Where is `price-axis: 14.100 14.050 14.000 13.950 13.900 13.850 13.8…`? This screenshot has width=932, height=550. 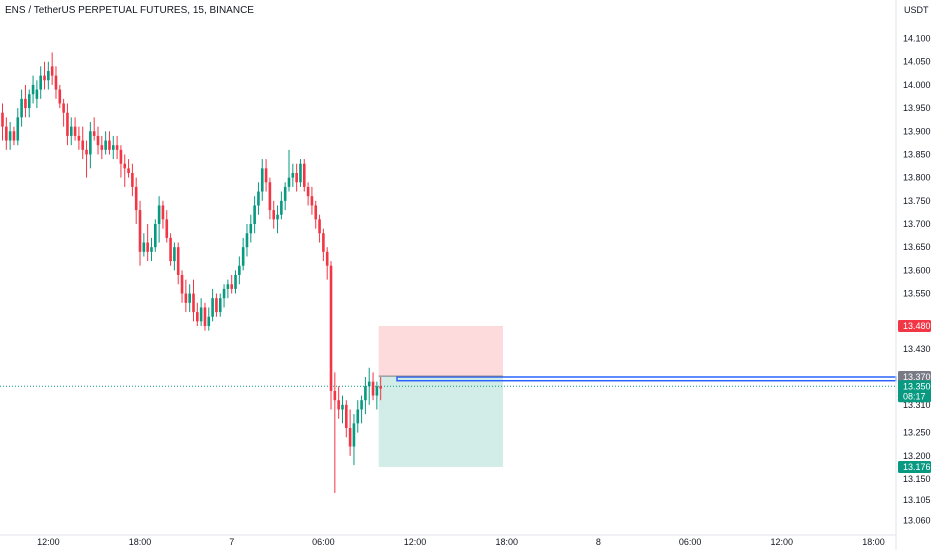
price-axis: 14.100 14.050 14.000 13.950 13.900 13.850 13.8… is located at coordinates (917, 280).